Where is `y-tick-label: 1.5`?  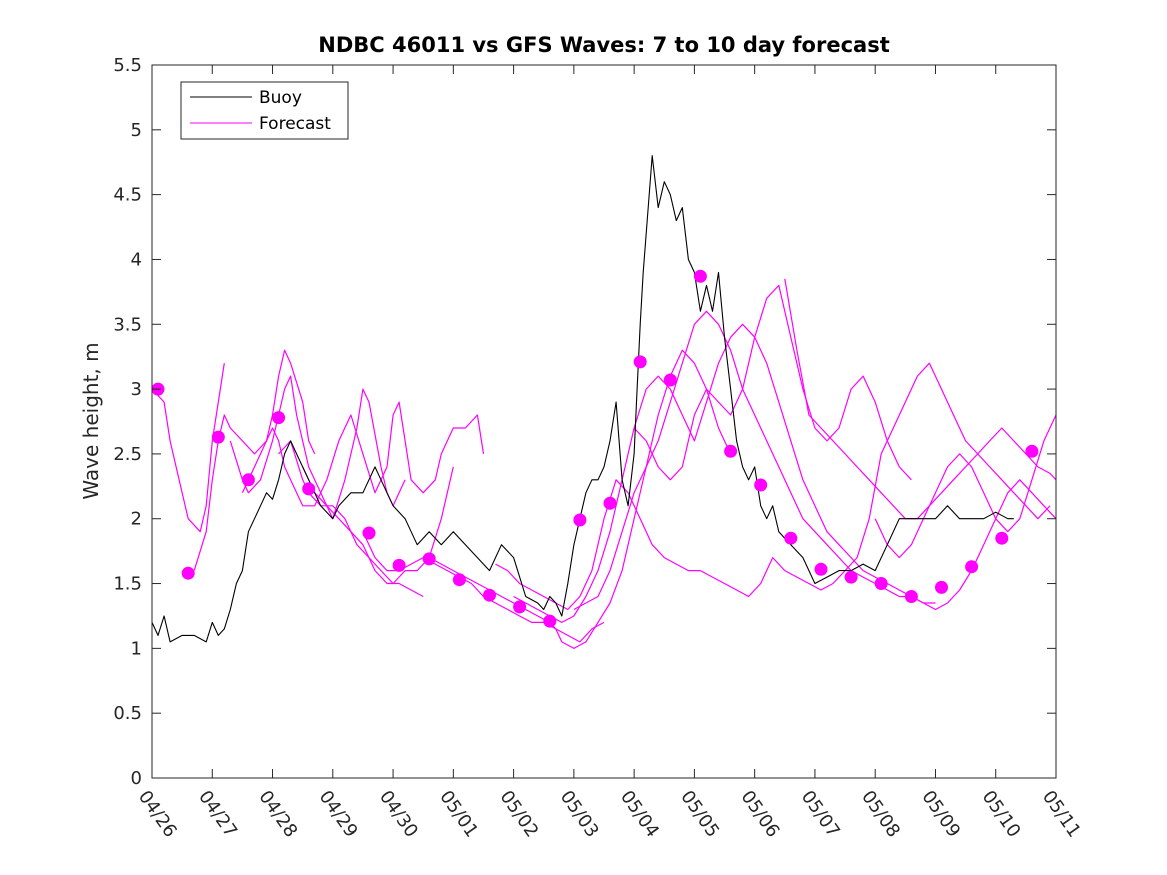
y-tick-label: 1.5 is located at coordinates (127, 584).